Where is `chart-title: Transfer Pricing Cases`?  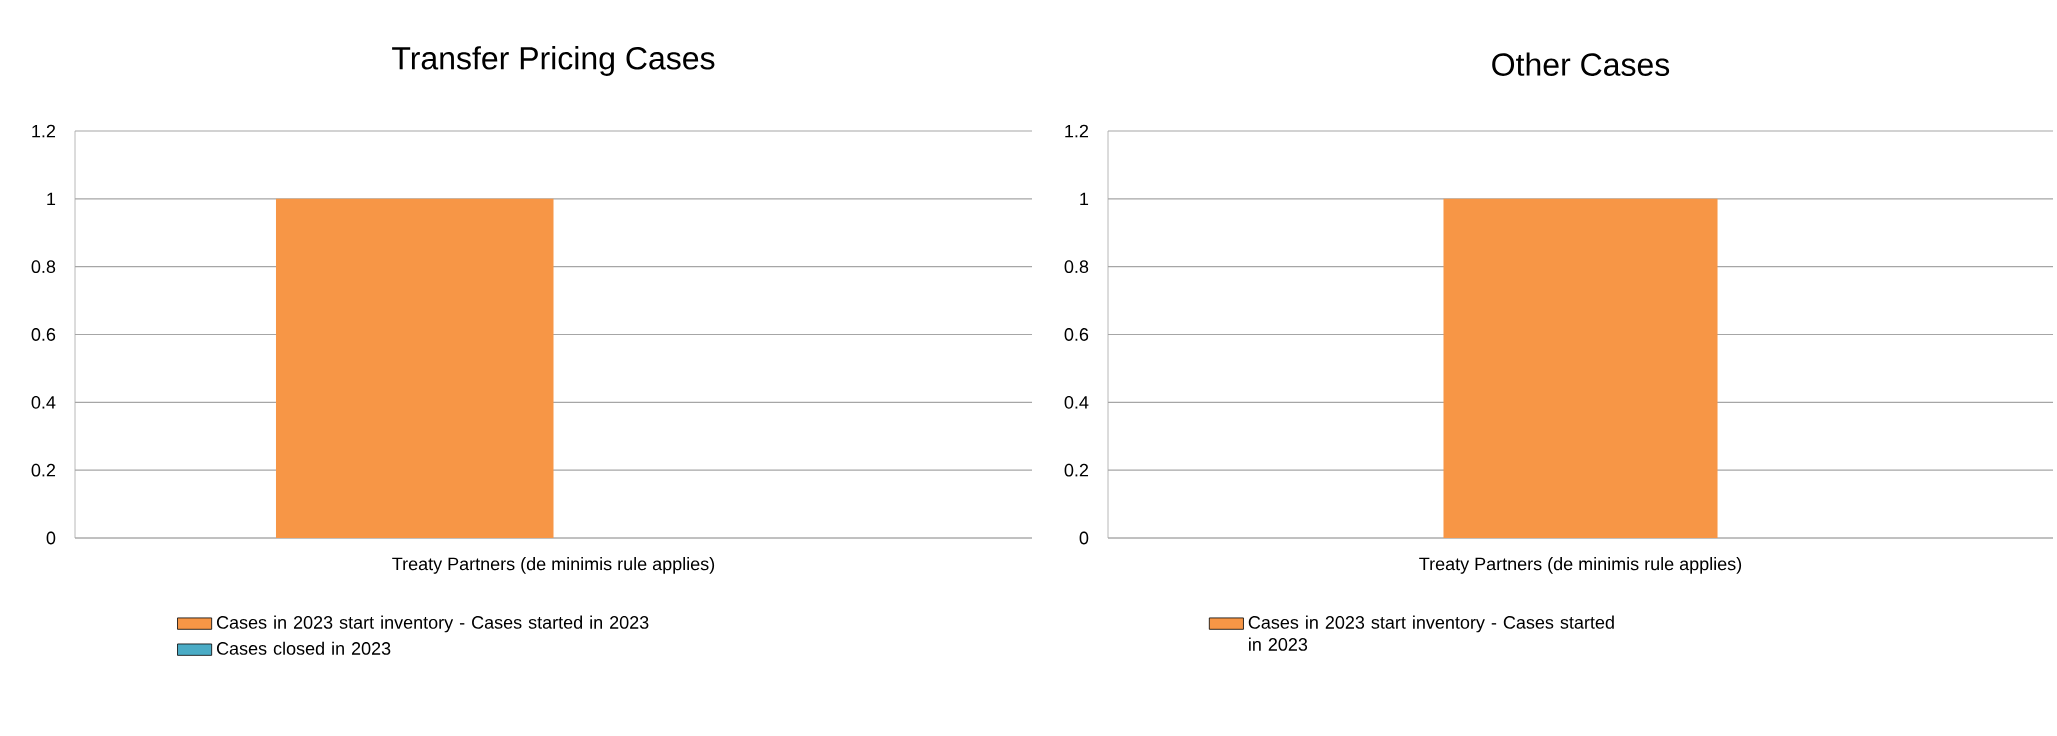
chart-title: Transfer Pricing Cases is located at coordinates (553, 61).